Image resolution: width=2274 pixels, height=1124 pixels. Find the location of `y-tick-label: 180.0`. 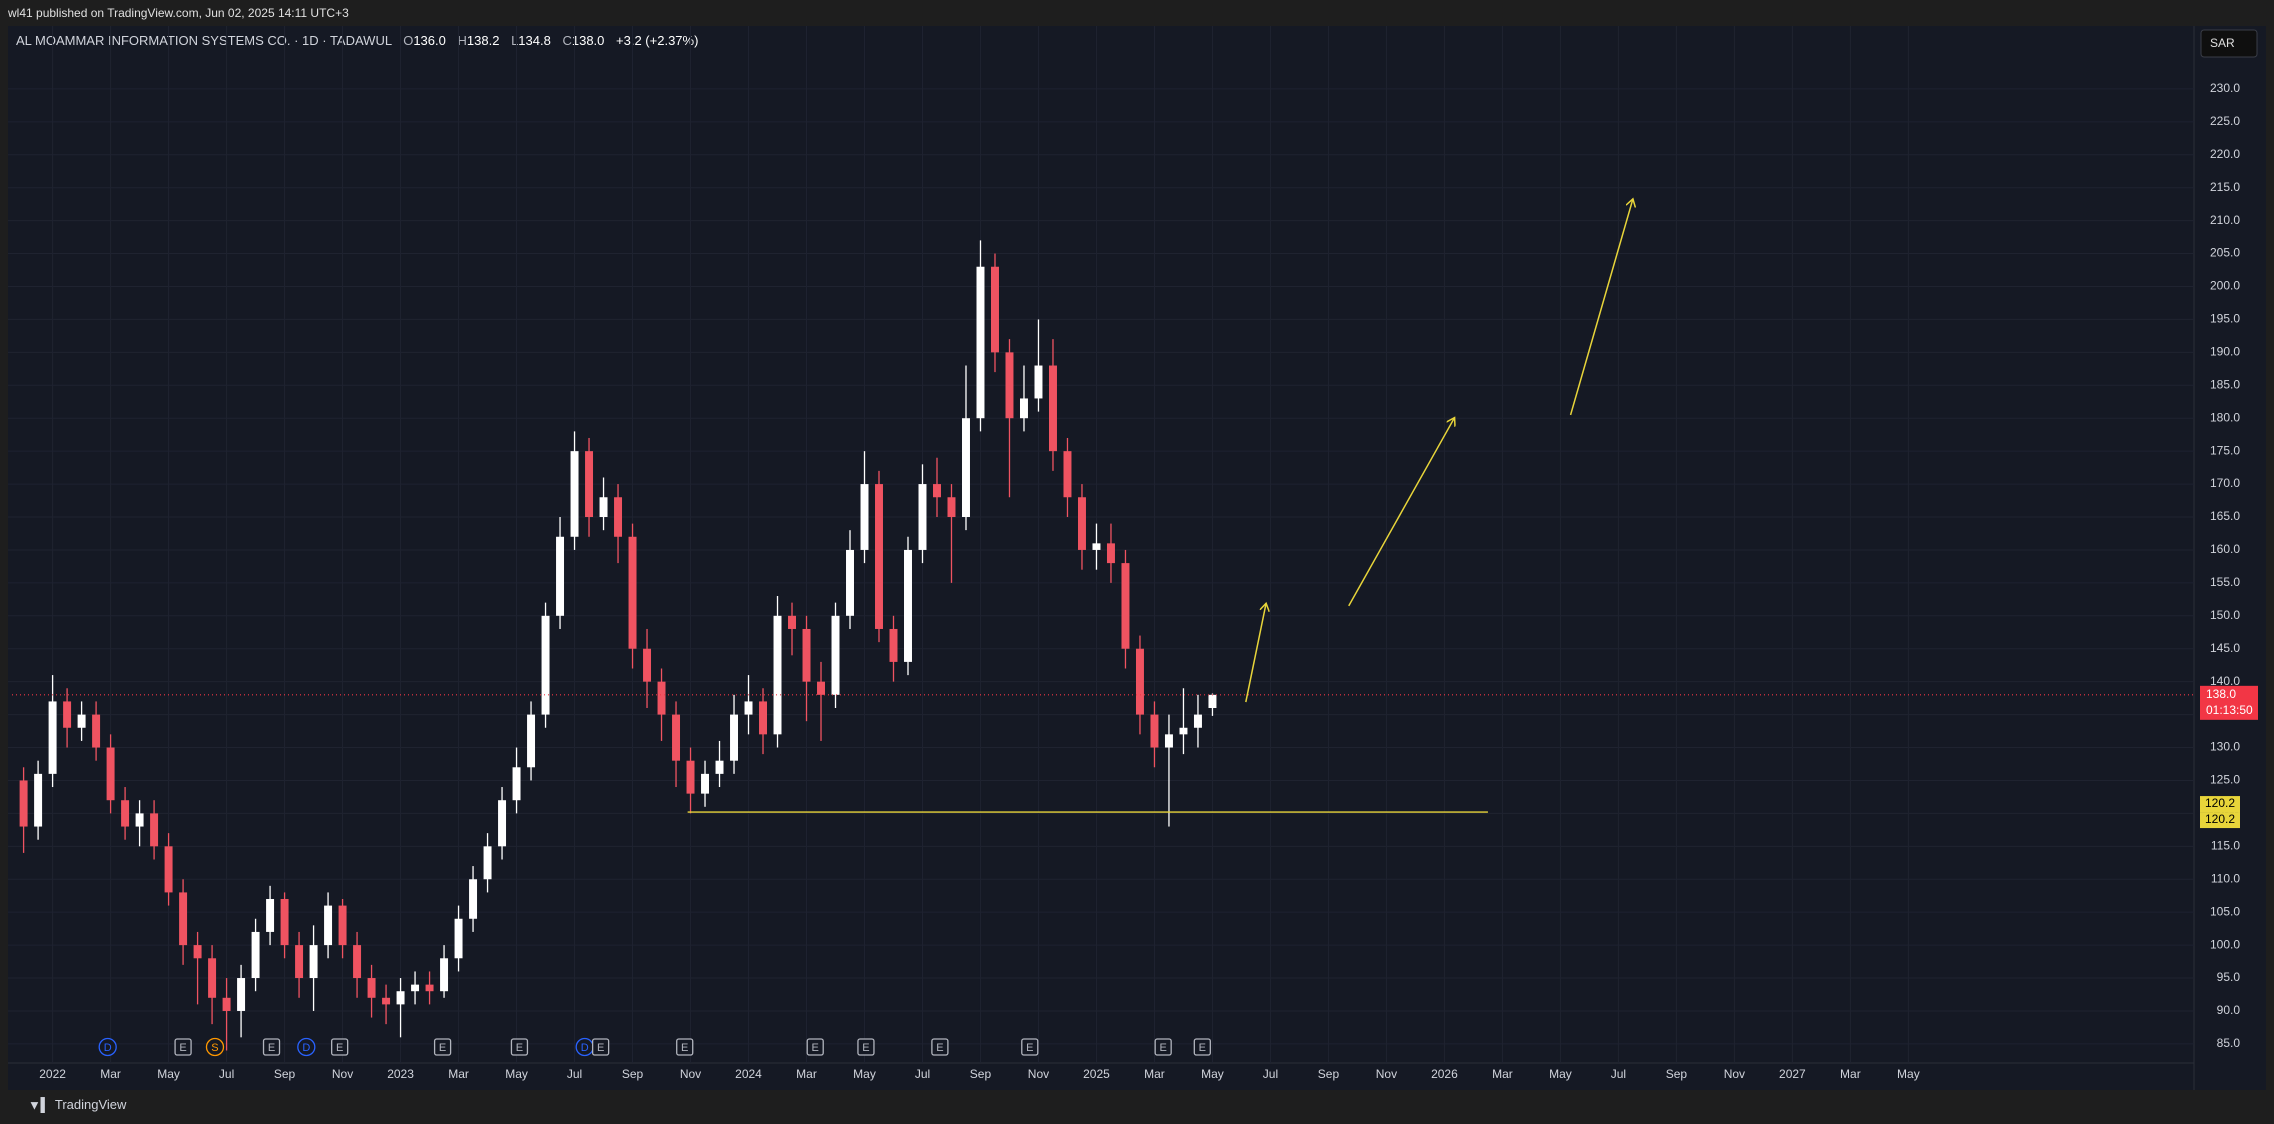

y-tick-label: 180.0 is located at coordinates (2225, 417).